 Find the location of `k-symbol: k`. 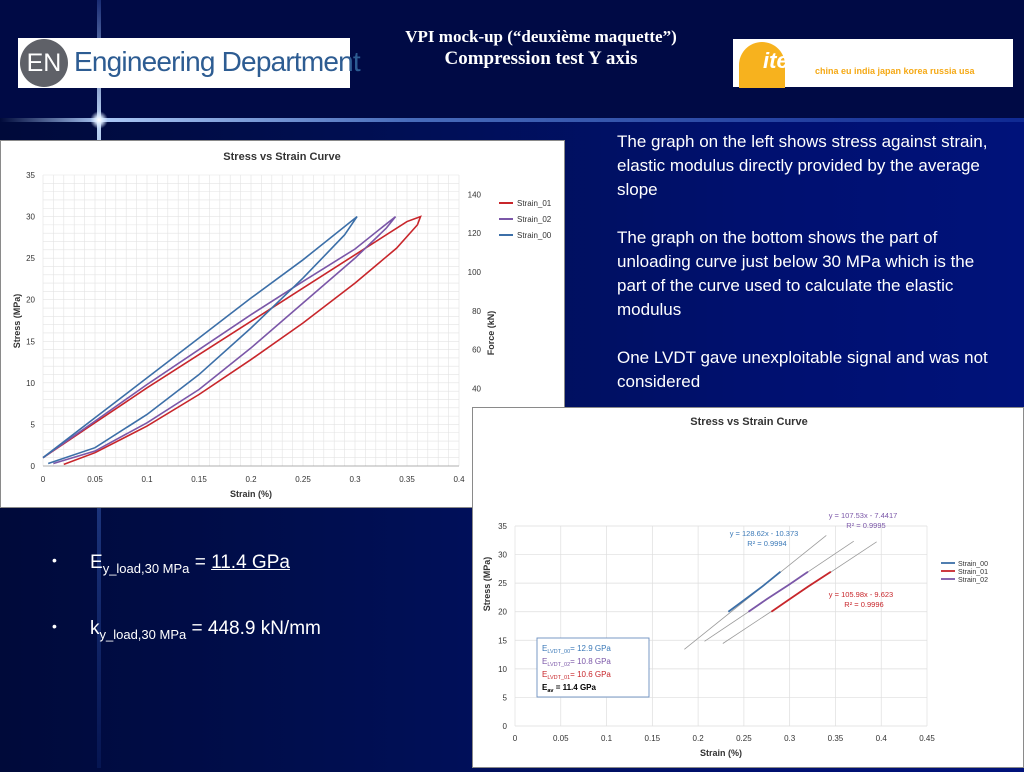

k-symbol: k is located at coordinates (95, 628).